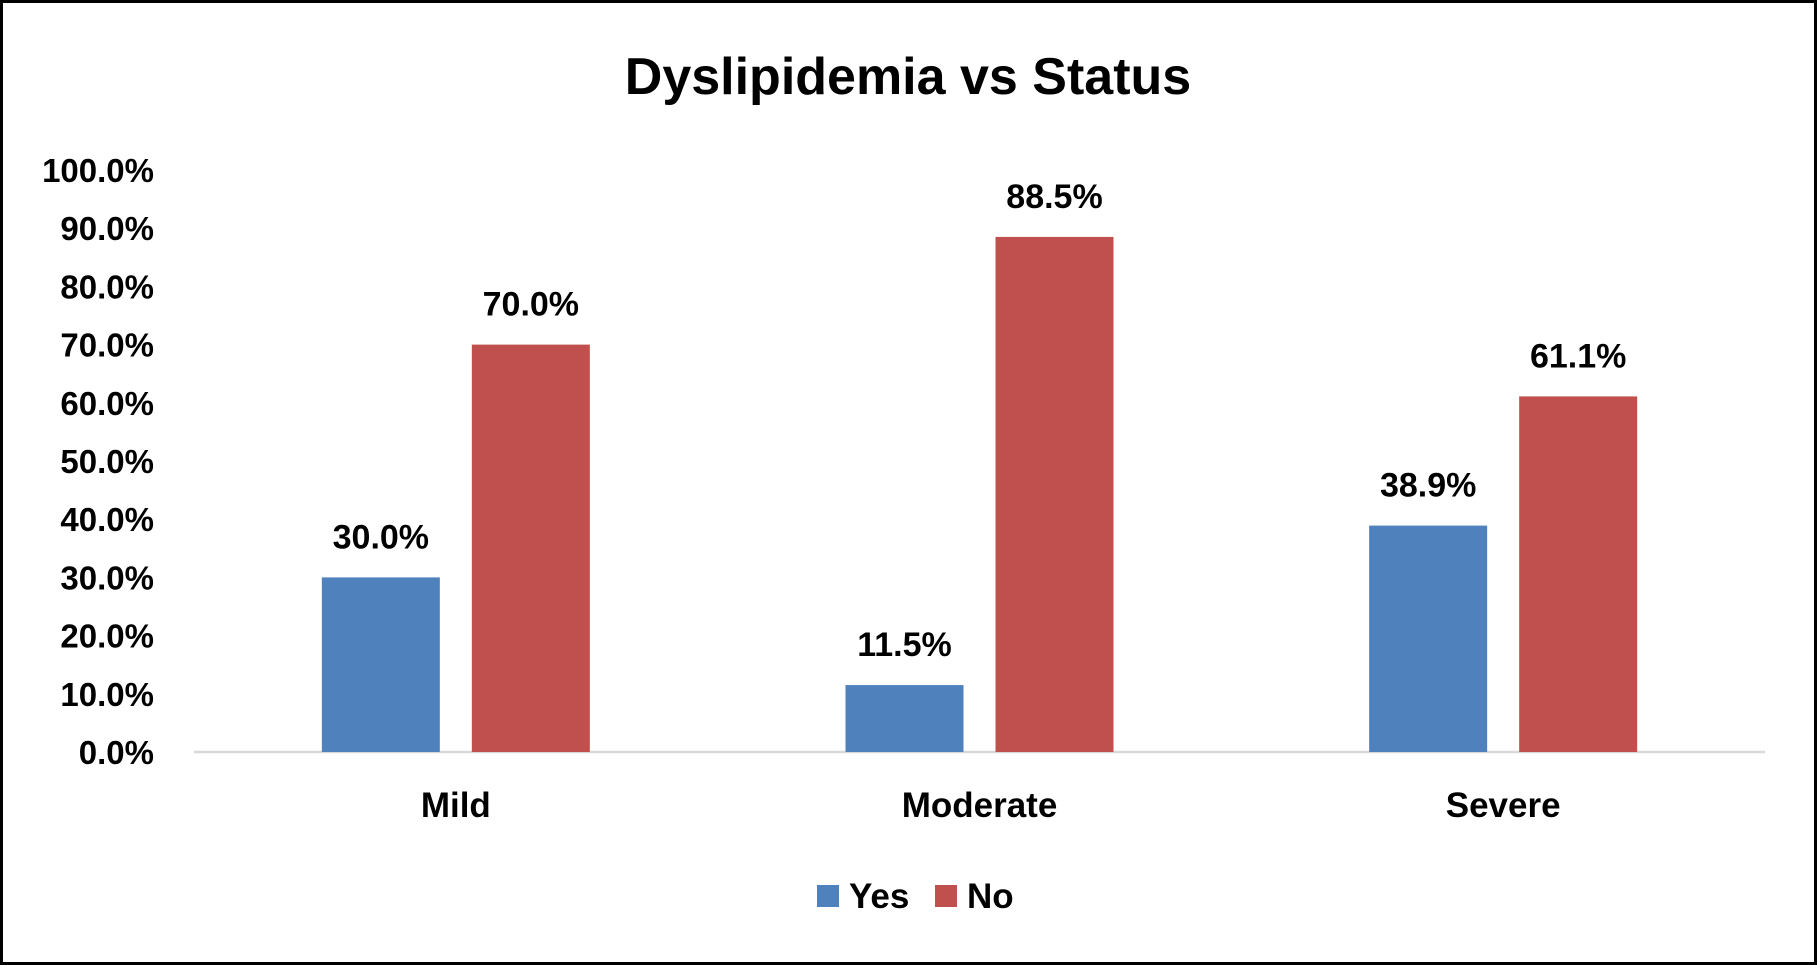 The image size is (1817, 965). What do you see at coordinates (107, 228) in the screenshot?
I see `y-tick-label: 90.0%` at bounding box center [107, 228].